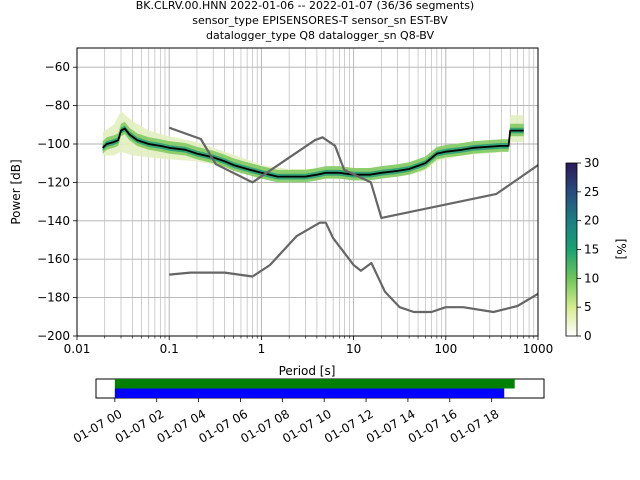  Describe the element at coordinates (16, 191) in the screenshot. I see `y-axis-label: Power [dB]` at that location.